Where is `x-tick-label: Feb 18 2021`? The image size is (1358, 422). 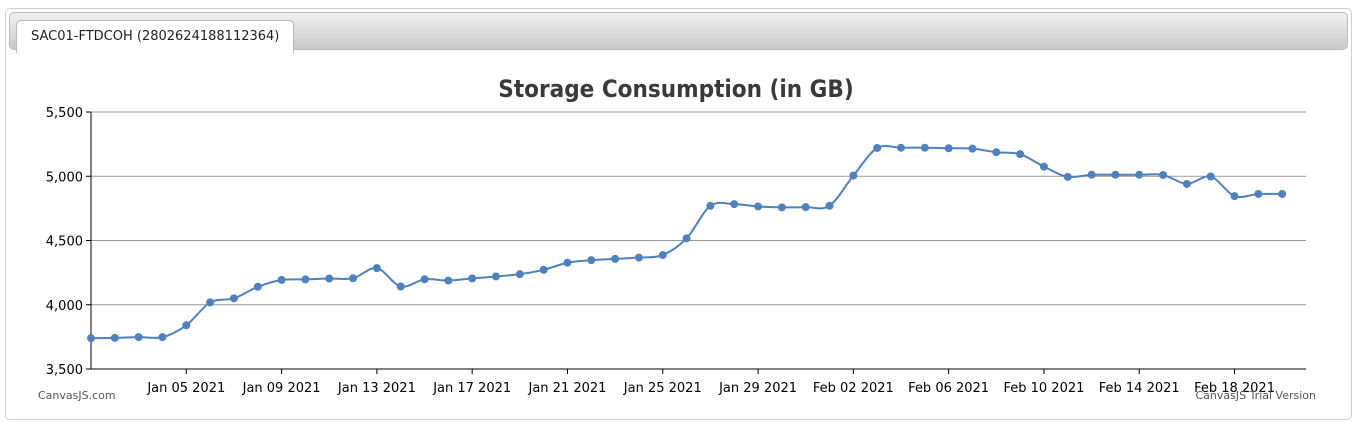
x-tick-label: Feb 18 2021 is located at coordinates (1234, 388).